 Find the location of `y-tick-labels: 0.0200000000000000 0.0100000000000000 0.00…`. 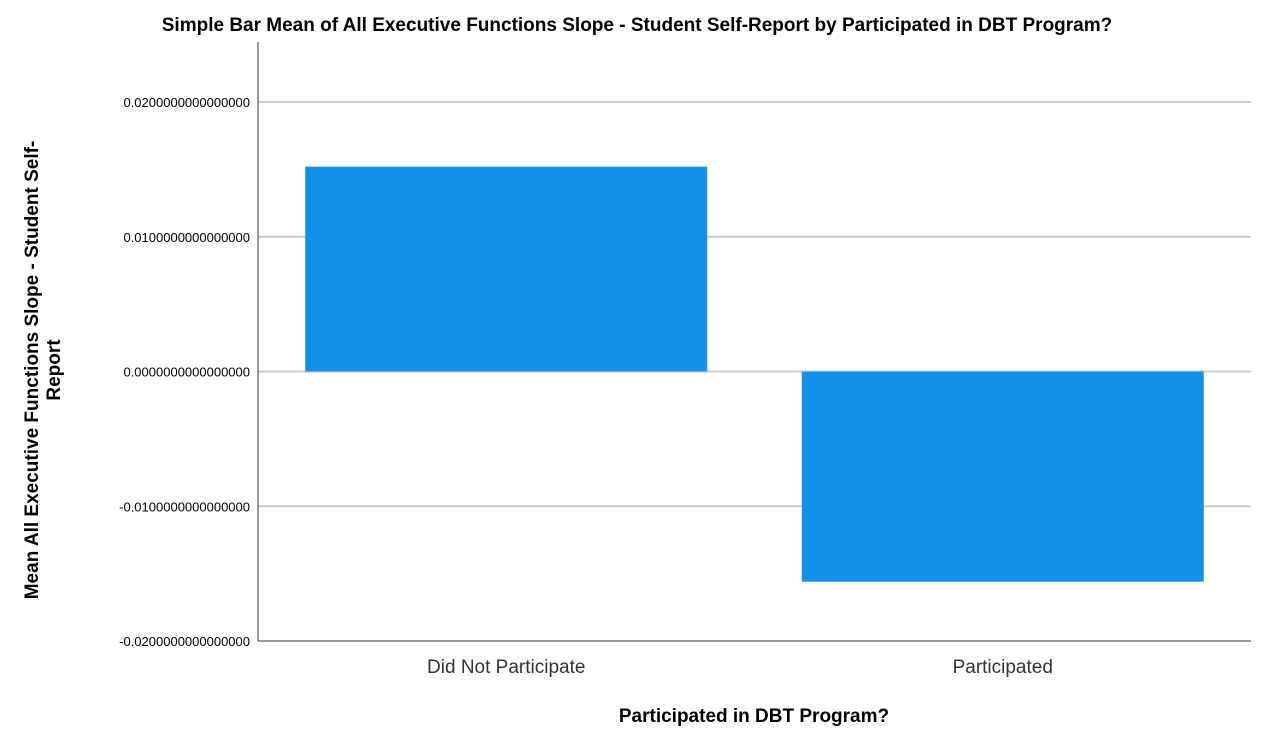

y-tick-labels: 0.0200000000000000 0.0100000000000000 0.00… is located at coordinates (184, 372).